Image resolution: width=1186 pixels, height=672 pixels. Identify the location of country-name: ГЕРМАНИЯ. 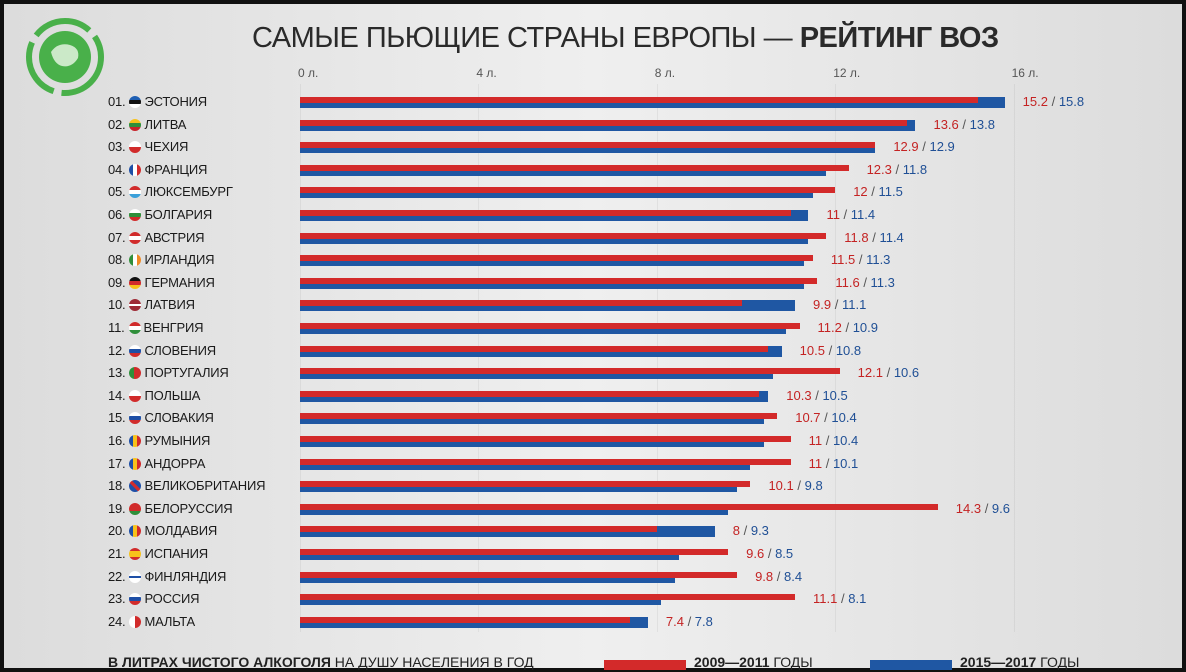
(179, 282).